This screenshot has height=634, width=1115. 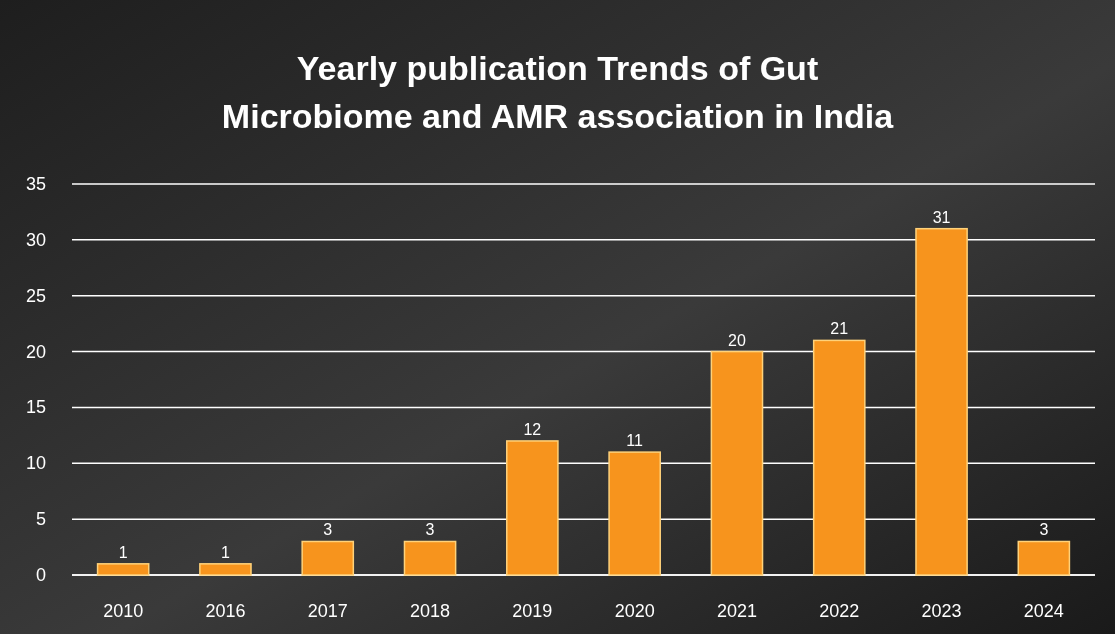 What do you see at coordinates (839, 611) in the screenshot?
I see `x-tick-label: 2022` at bounding box center [839, 611].